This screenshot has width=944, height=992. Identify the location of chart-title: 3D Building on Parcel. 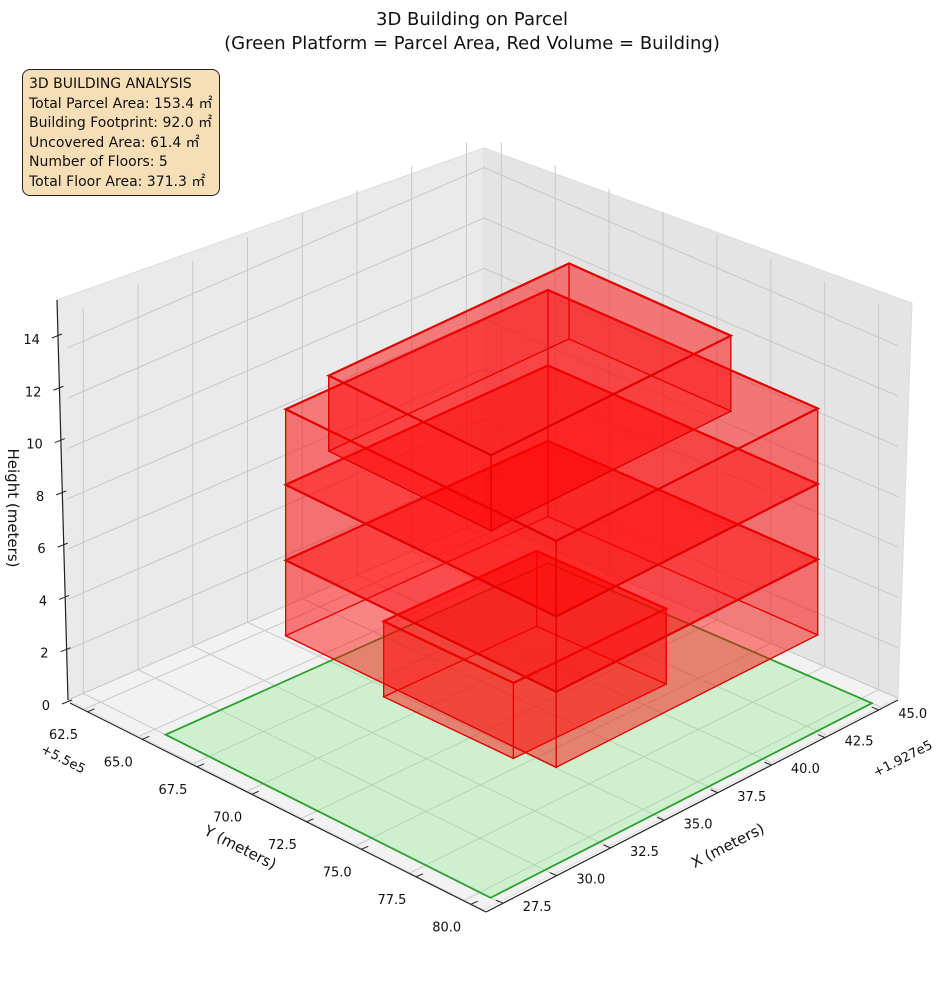
(472, 19).